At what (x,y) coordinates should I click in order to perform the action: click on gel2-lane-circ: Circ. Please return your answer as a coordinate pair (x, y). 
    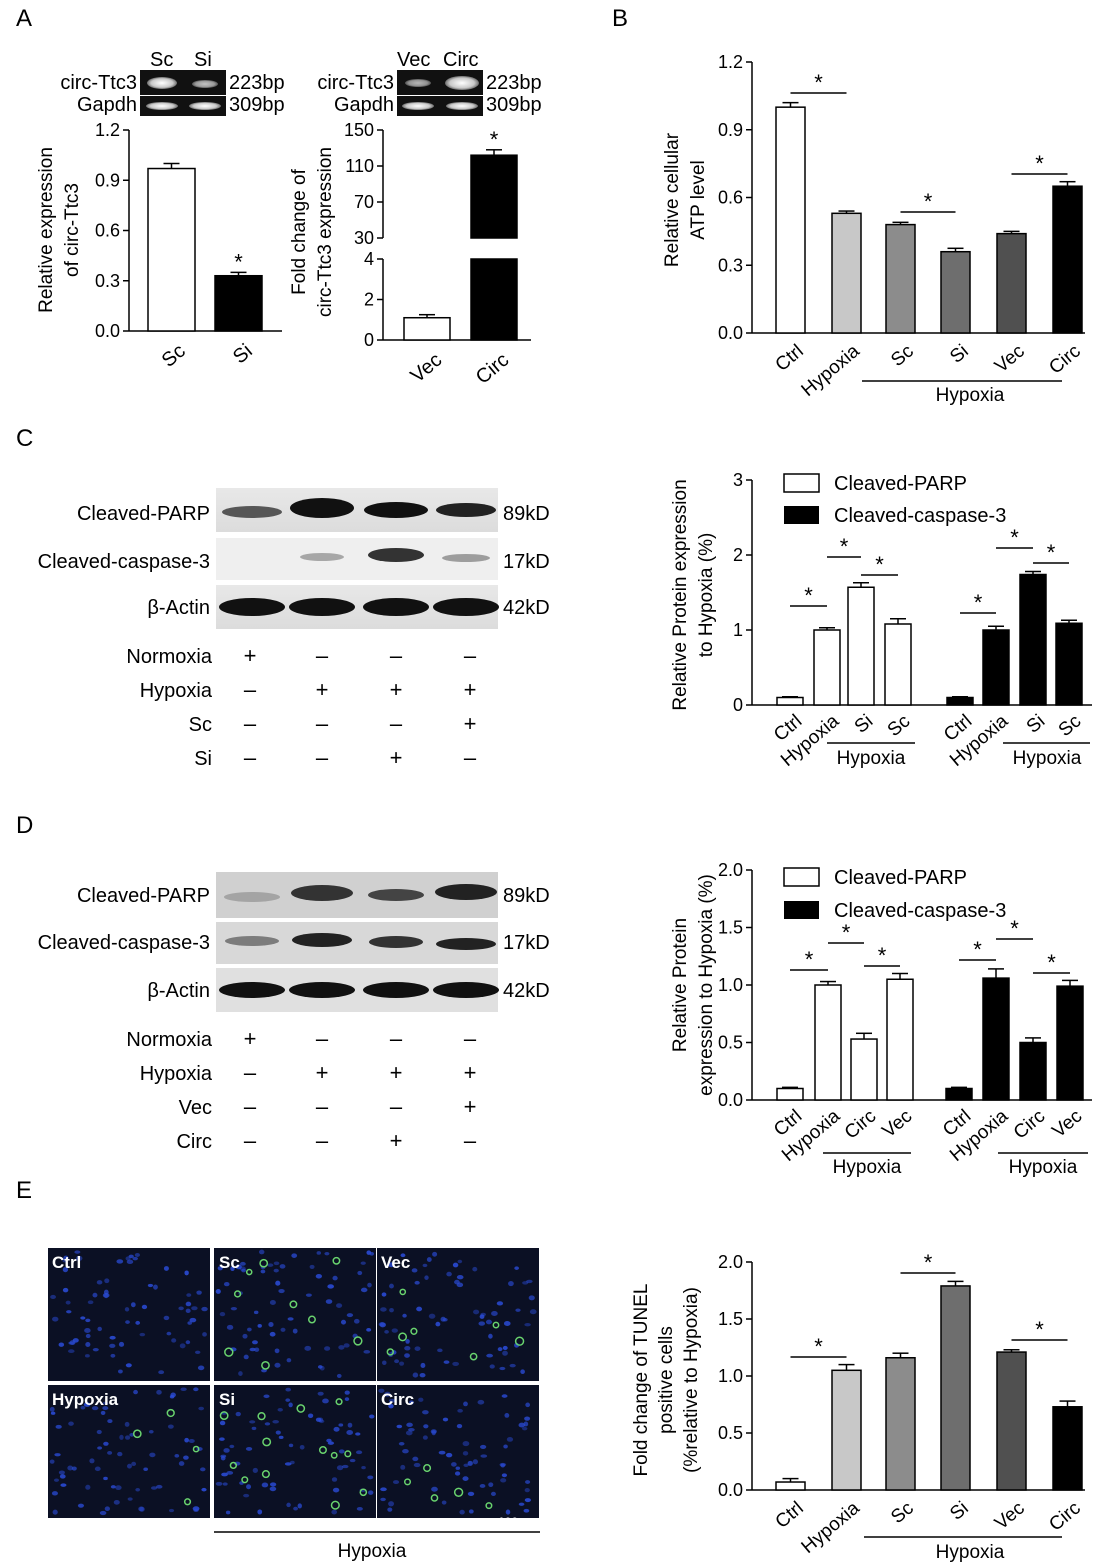
    Looking at the image, I should click on (461, 60).